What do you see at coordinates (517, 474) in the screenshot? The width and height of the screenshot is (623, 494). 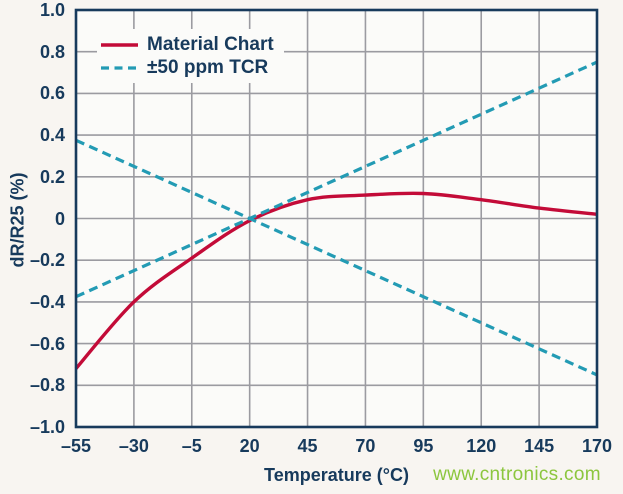 I see `watermark: www.cntronics.com` at bounding box center [517, 474].